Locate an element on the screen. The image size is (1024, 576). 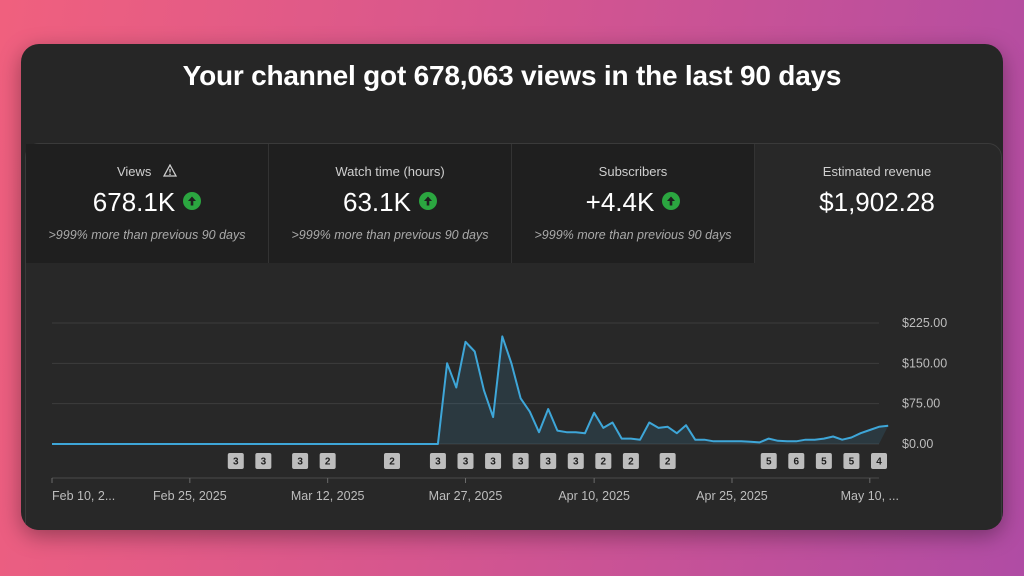
stat-value: $1,902.28 is located at coordinates (877, 202).